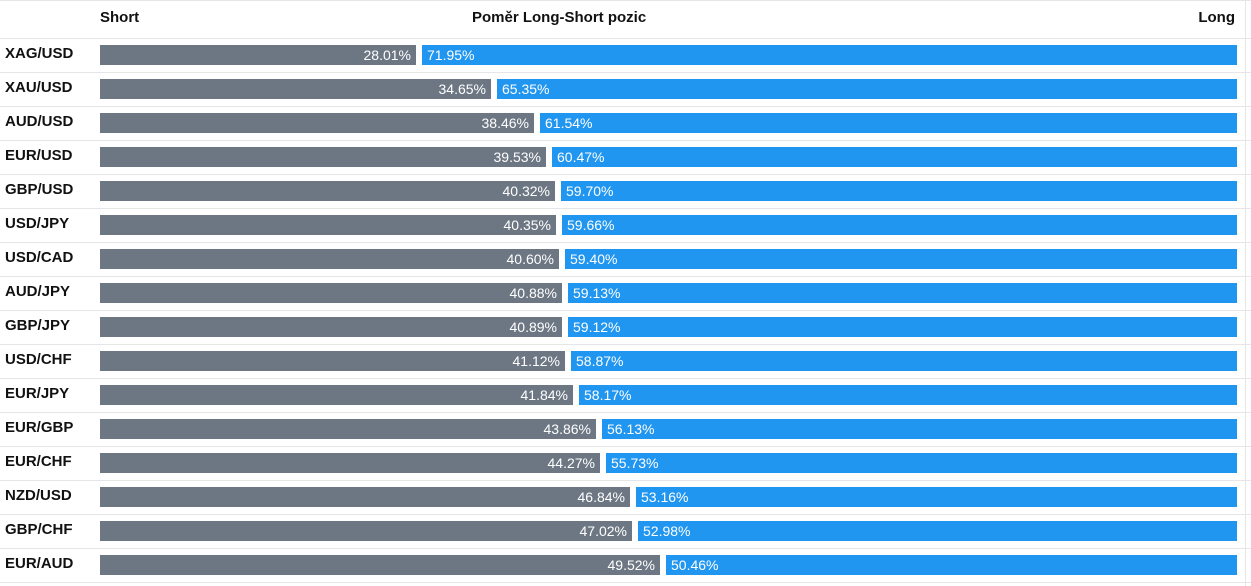 Image resolution: width=1251 pixels, height=586 pixels. What do you see at coordinates (665, 497) in the screenshot?
I see `long-value-label: 53.16%` at bounding box center [665, 497].